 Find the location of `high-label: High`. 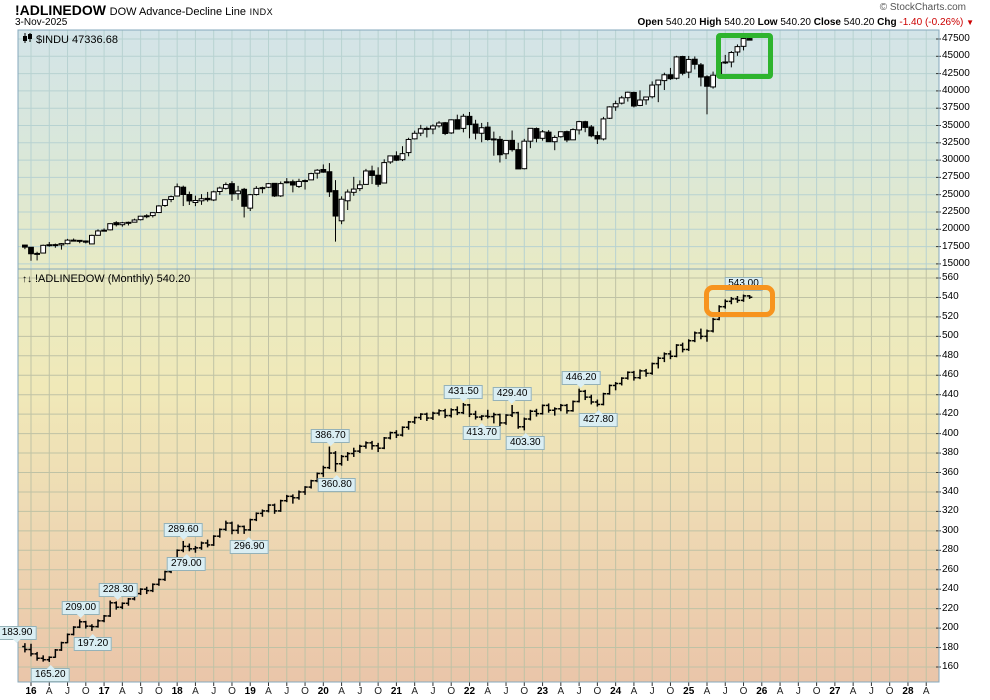

high-label: High is located at coordinates (710, 22).